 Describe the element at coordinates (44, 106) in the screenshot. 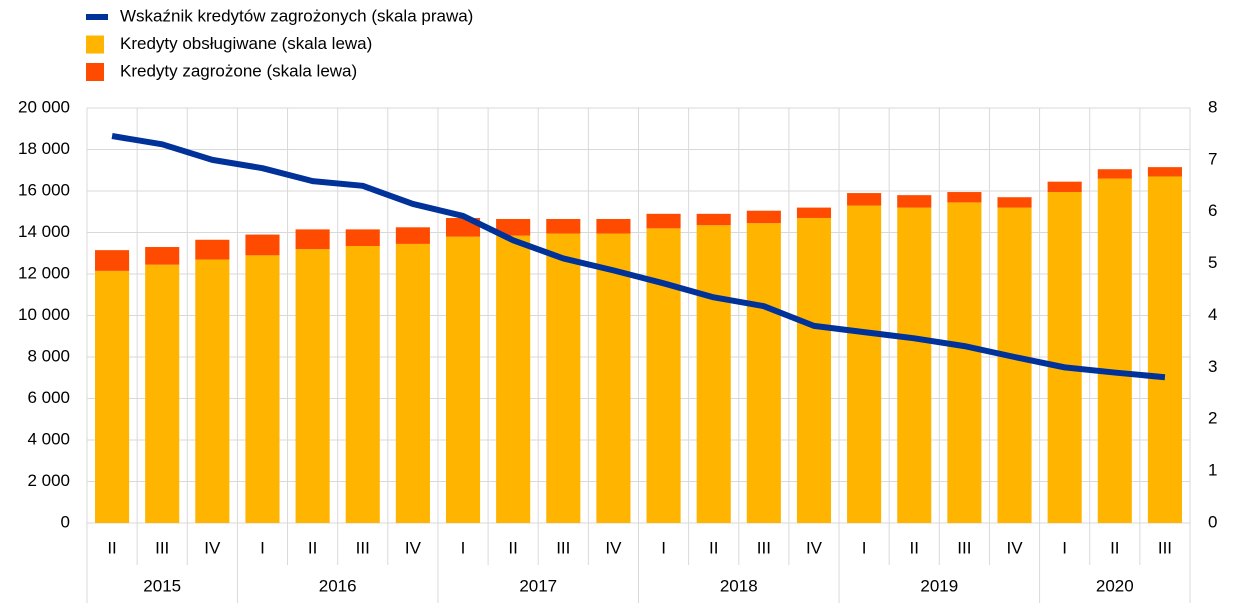

I see `y-tick-label: 20 000` at that location.